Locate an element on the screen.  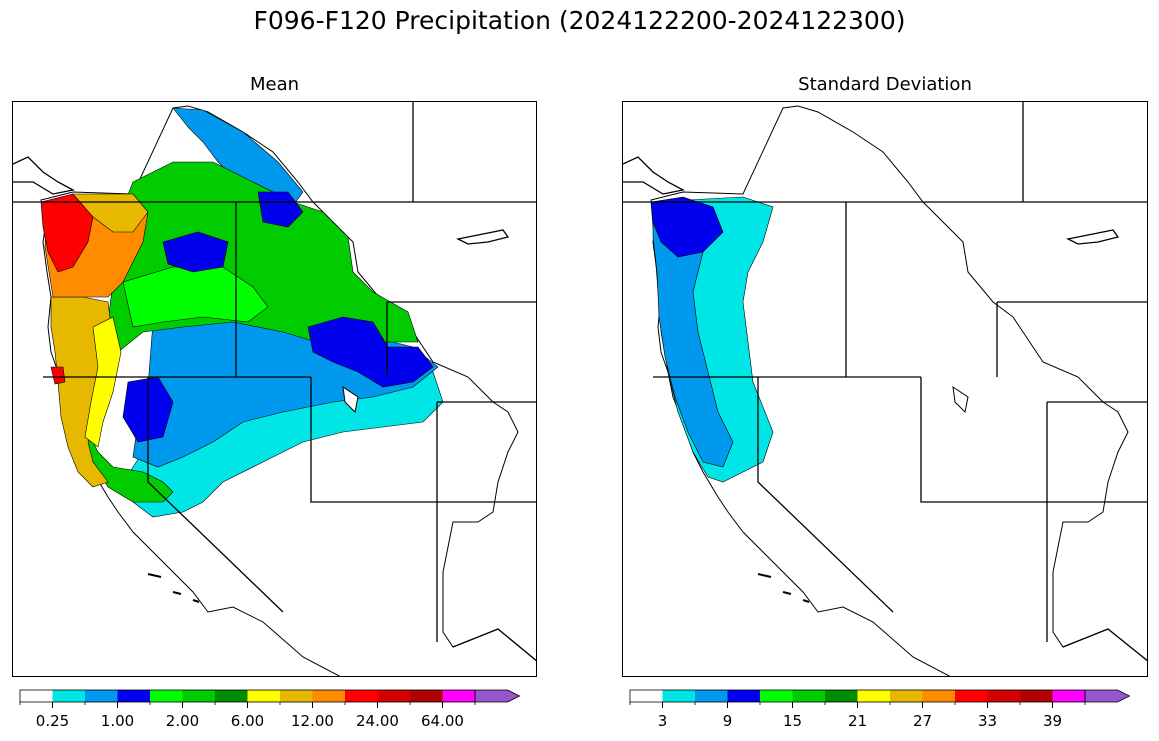
mean-colorbar: 0.25 1.00 2.00 6.00 12.00 24.00 64.00 is located at coordinates (270, 709).